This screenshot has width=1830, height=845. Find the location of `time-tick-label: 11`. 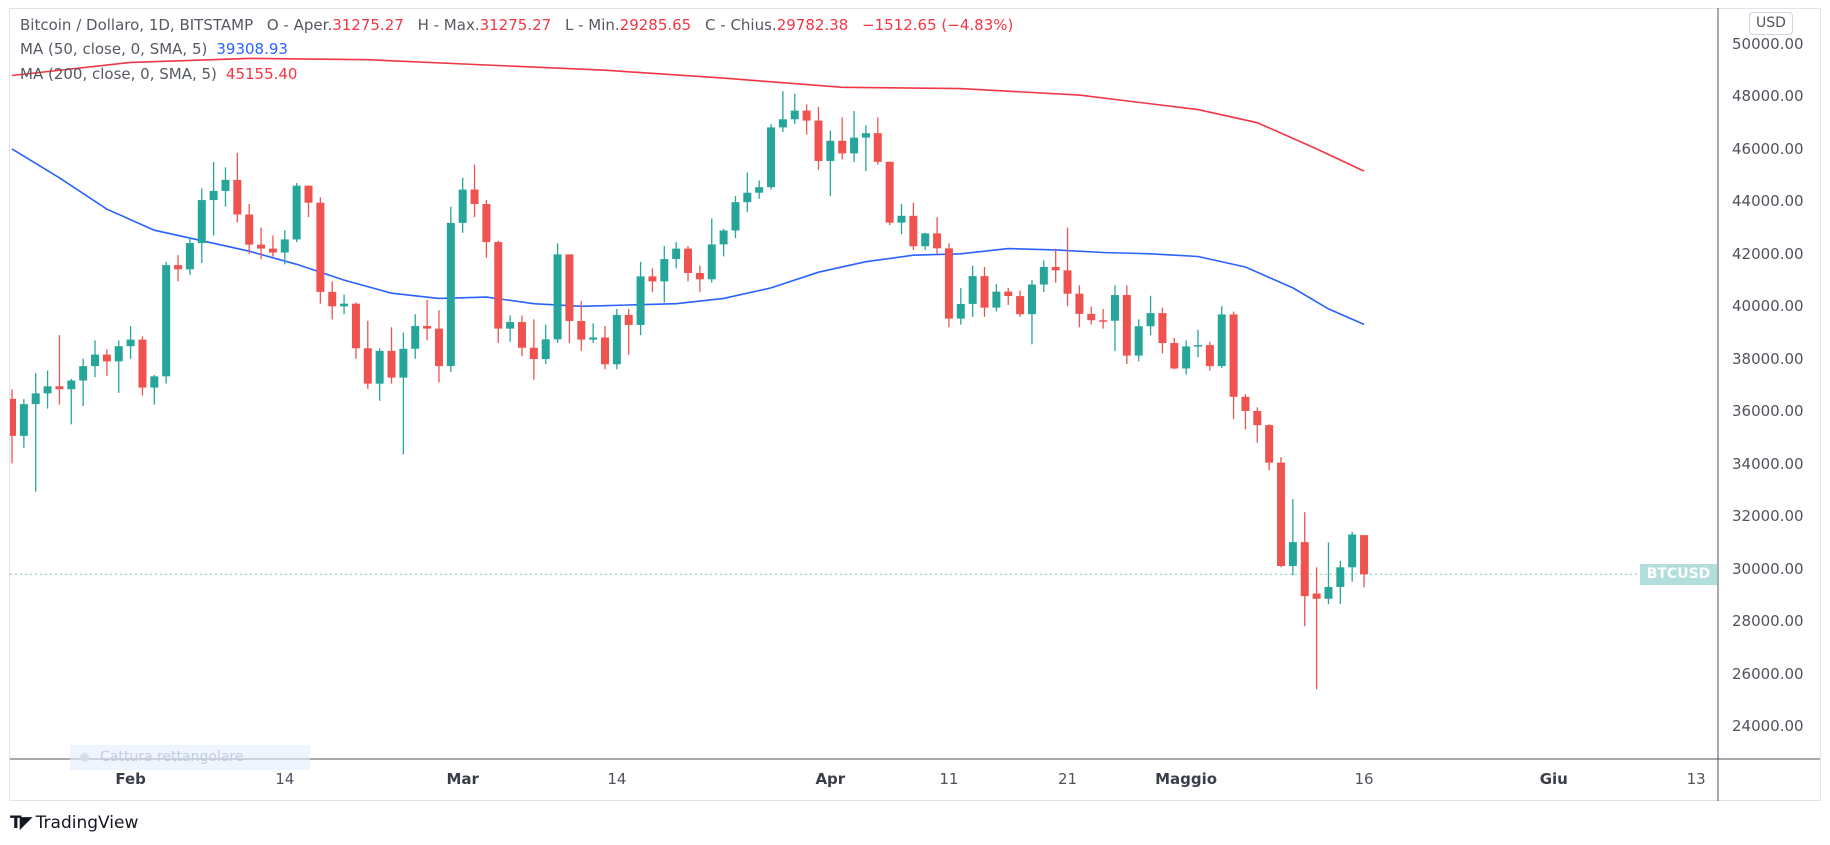

time-tick-label: 11 is located at coordinates (949, 779).